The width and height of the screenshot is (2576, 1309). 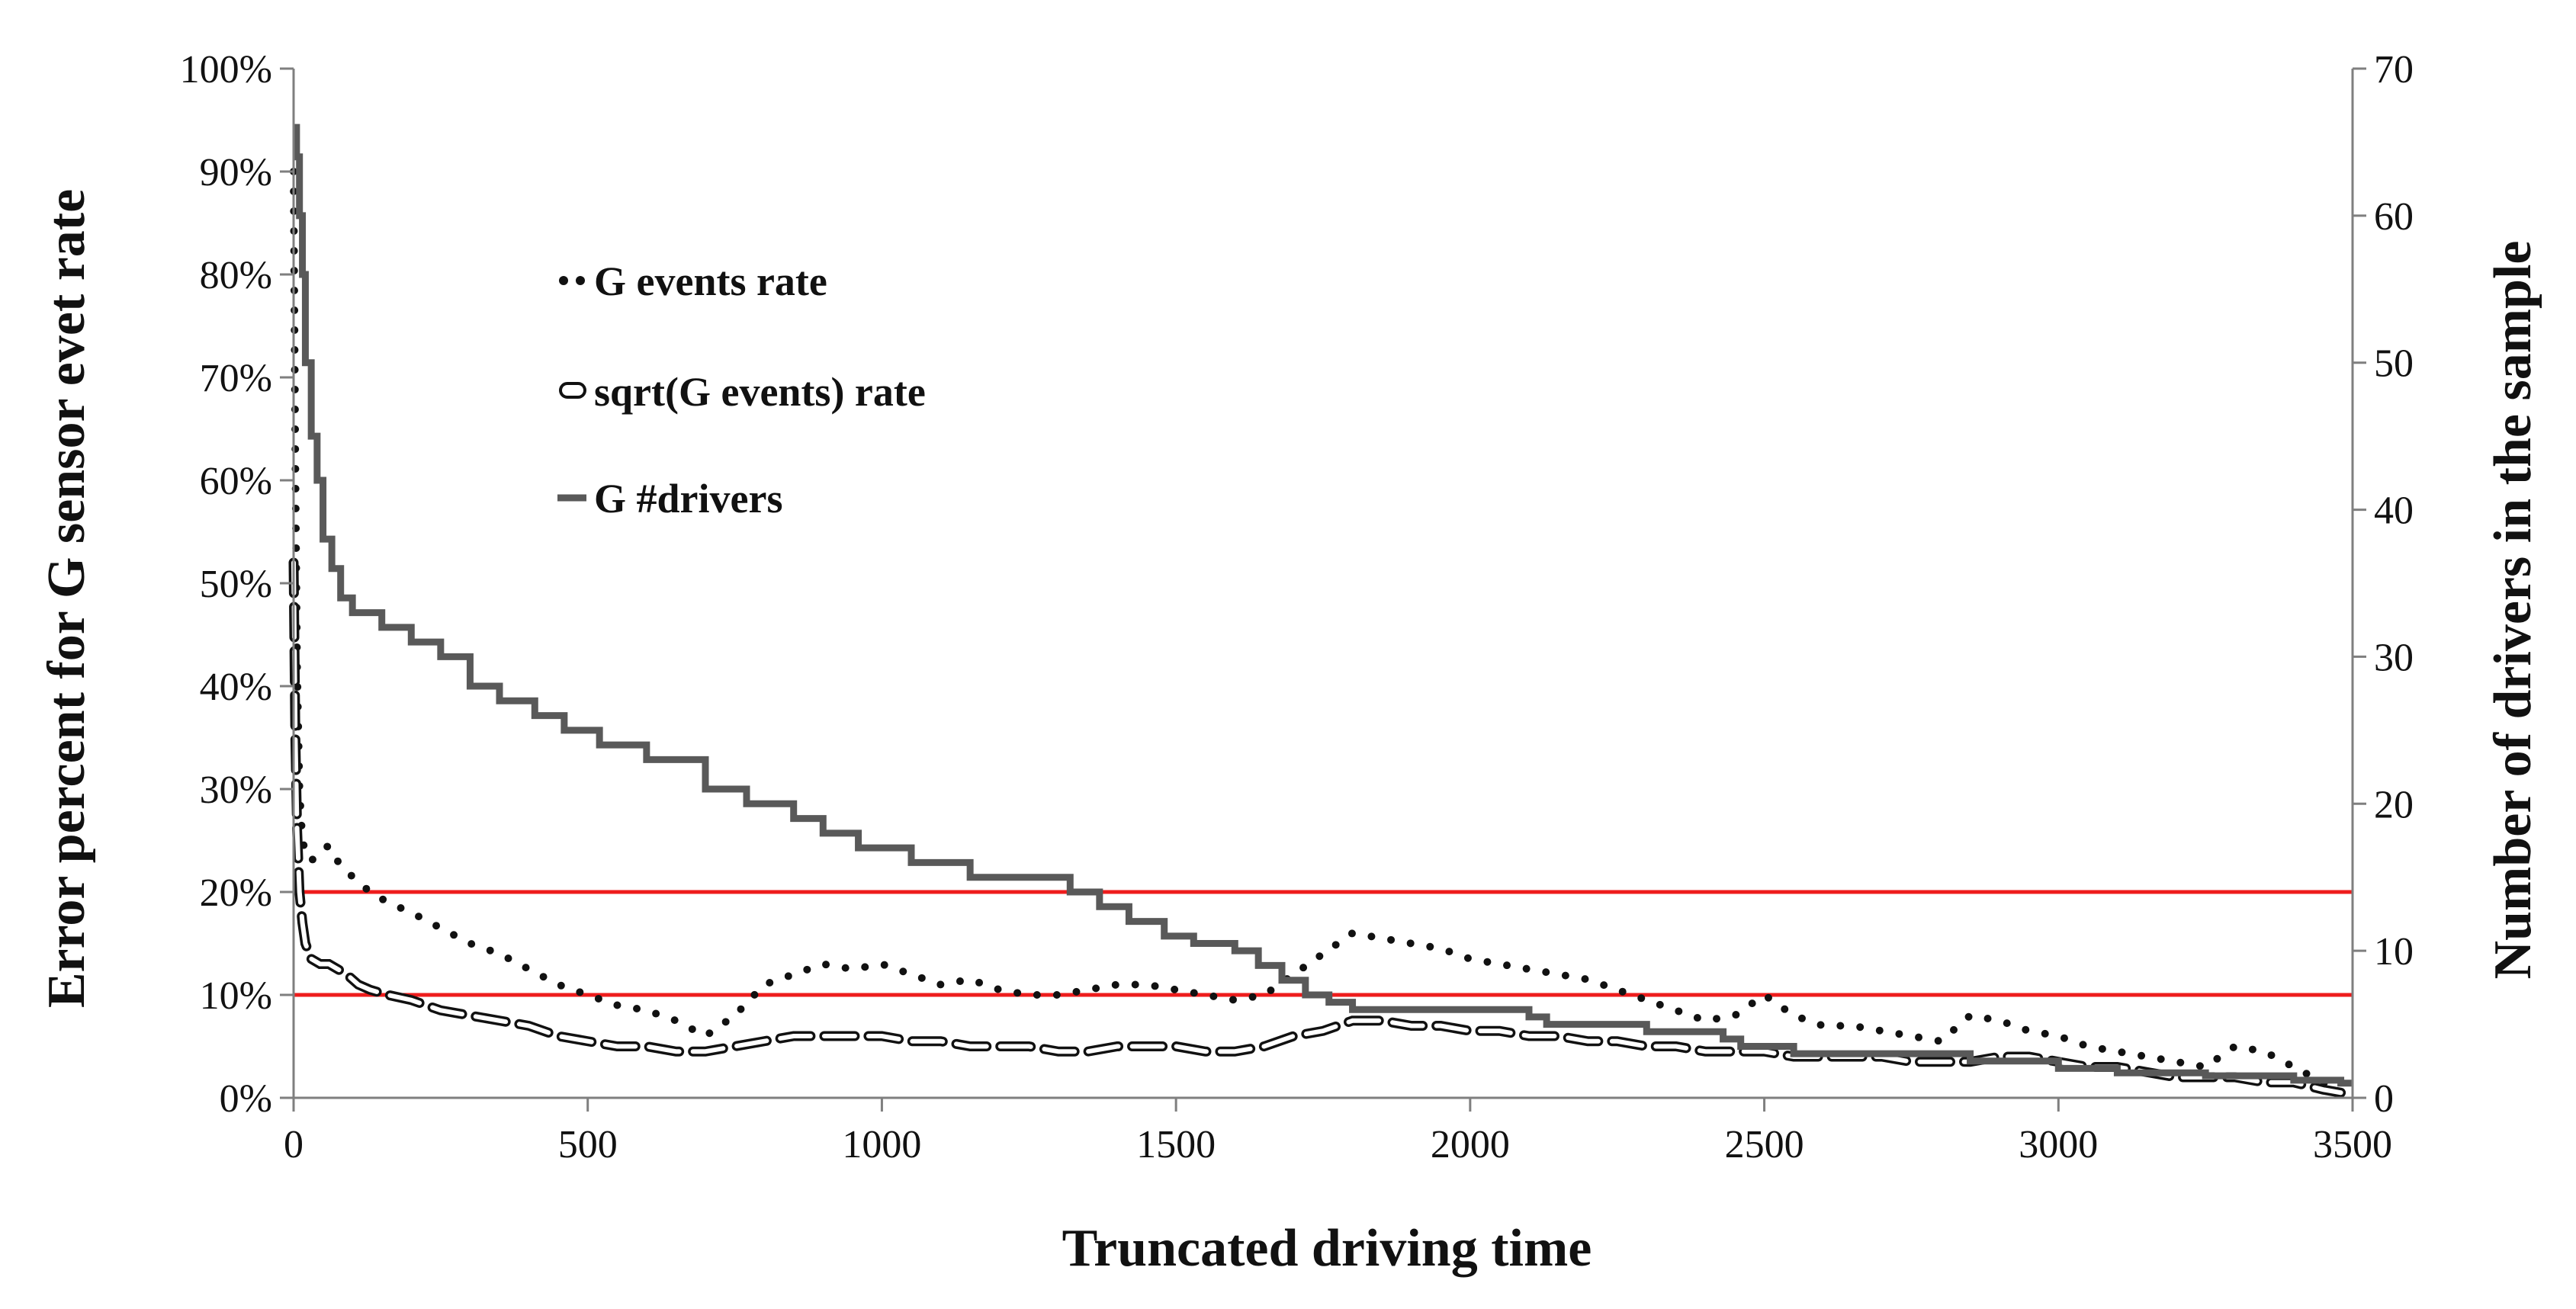 I want to click on y-tick-label: 60%, so click(x=236, y=482).